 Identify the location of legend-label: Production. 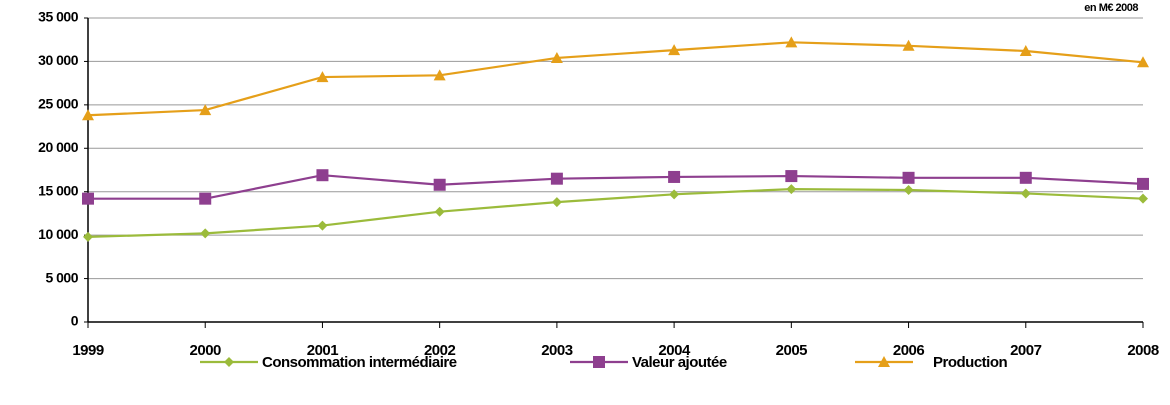
(970, 362).